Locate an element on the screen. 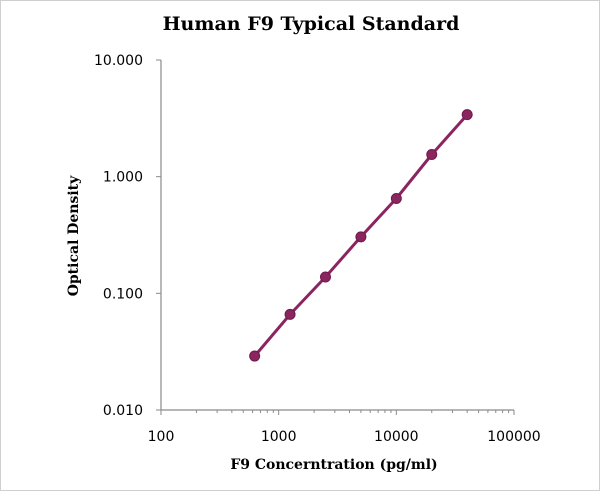 The height and width of the screenshot is (491, 600). x-tick-label: 100 is located at coordinates (161, 437).